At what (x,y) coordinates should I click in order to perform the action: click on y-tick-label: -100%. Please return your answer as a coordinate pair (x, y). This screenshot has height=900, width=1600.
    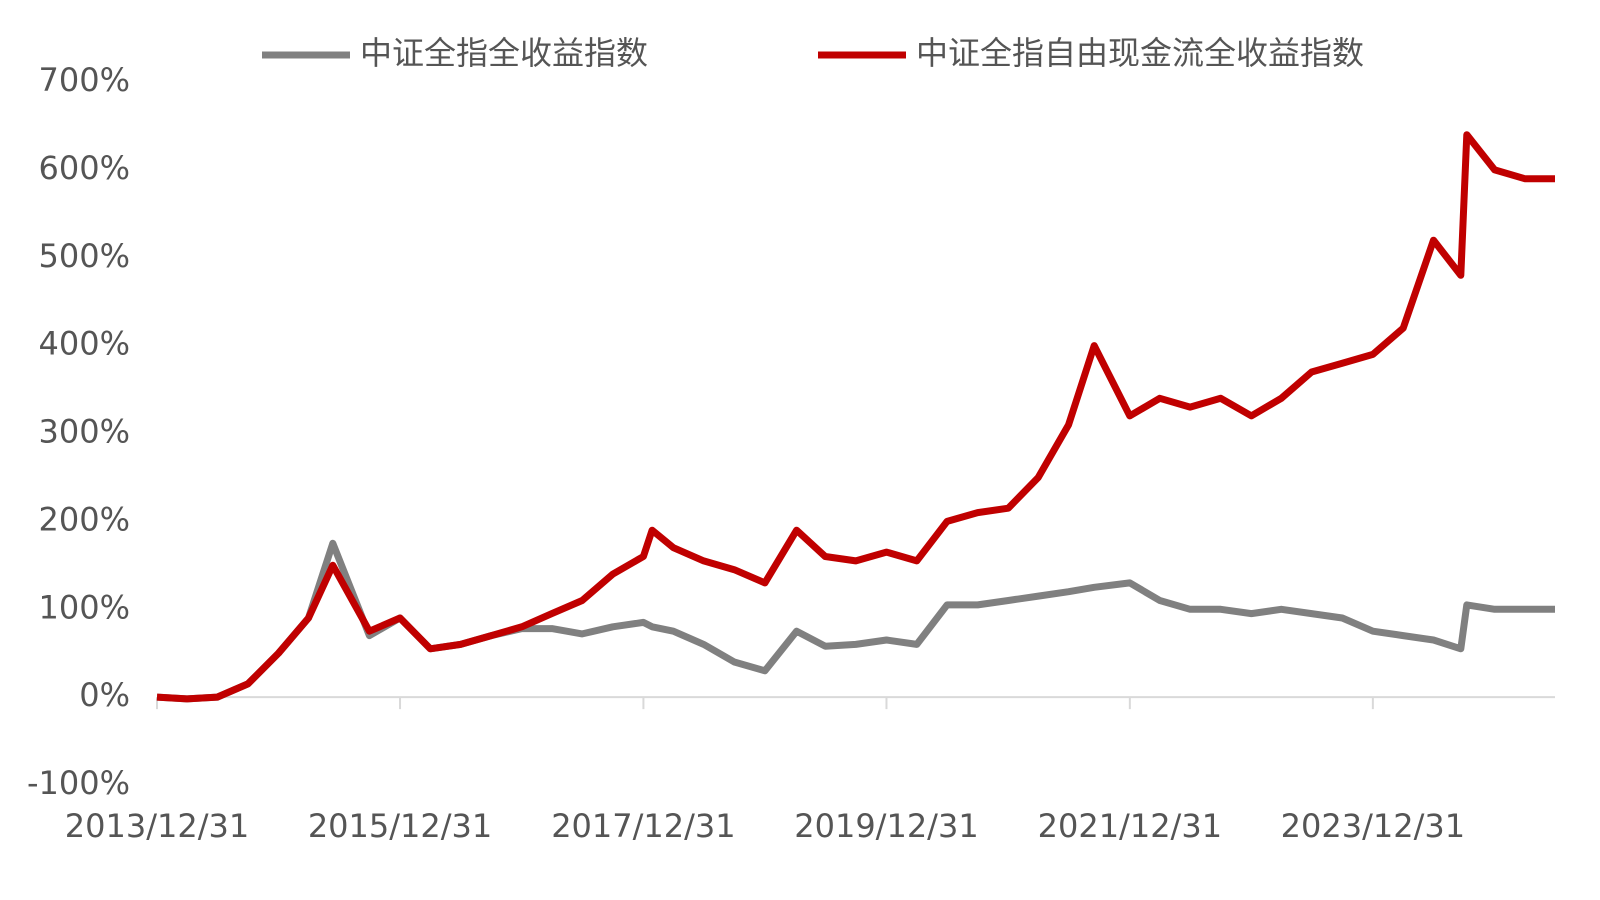
    Looking at the image, I should click on (78, 783).